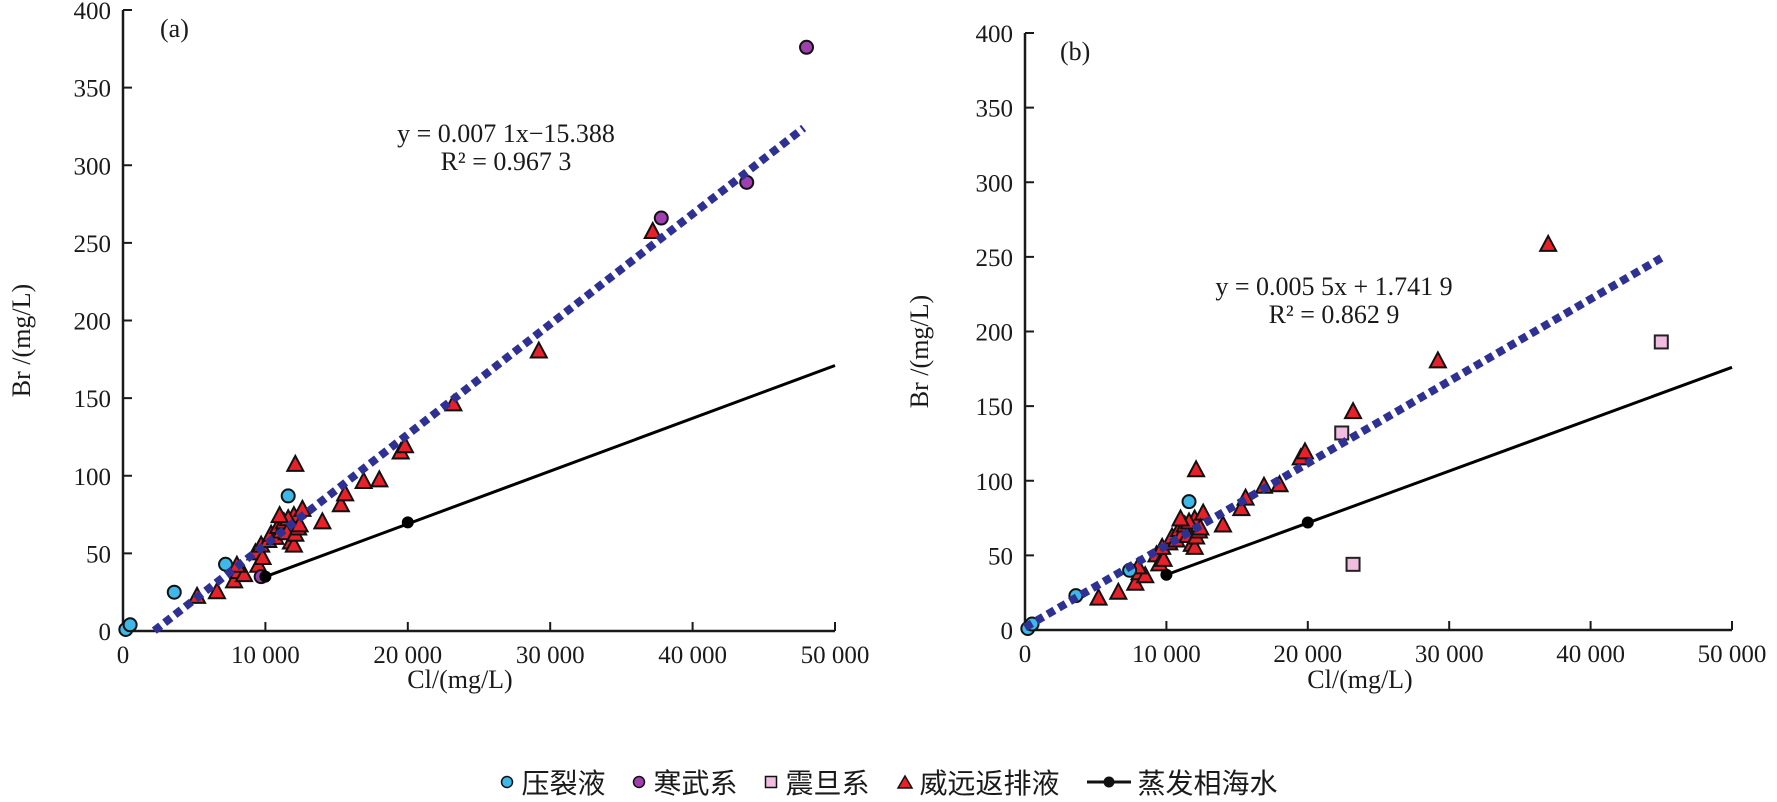 This screenshot has height=802, width=1777. Describe the element at coordinates (1207, 783) in the screenshot. I see `legend-label: 蒸发相海水` at that location.